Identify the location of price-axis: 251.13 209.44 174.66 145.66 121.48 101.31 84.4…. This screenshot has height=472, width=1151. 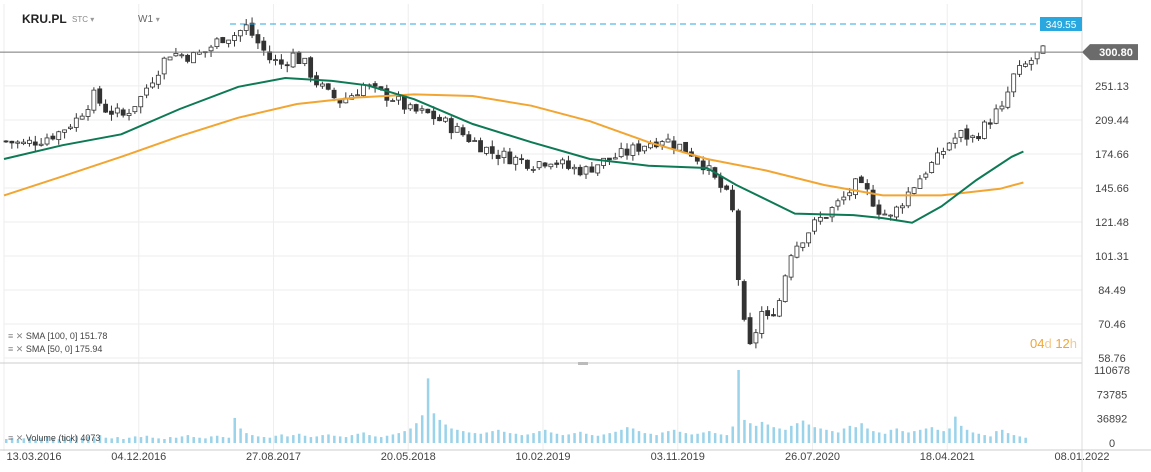
(1112, 223).